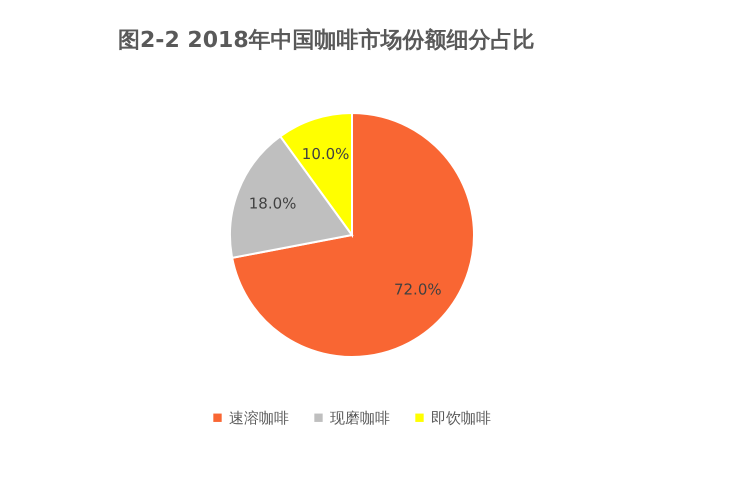 Image resolution: width=748 pixels, height=496 pixels. Describe the element at coordinates (418, 289) in the screenshot. I see `data-label: 72.0%` at that location.